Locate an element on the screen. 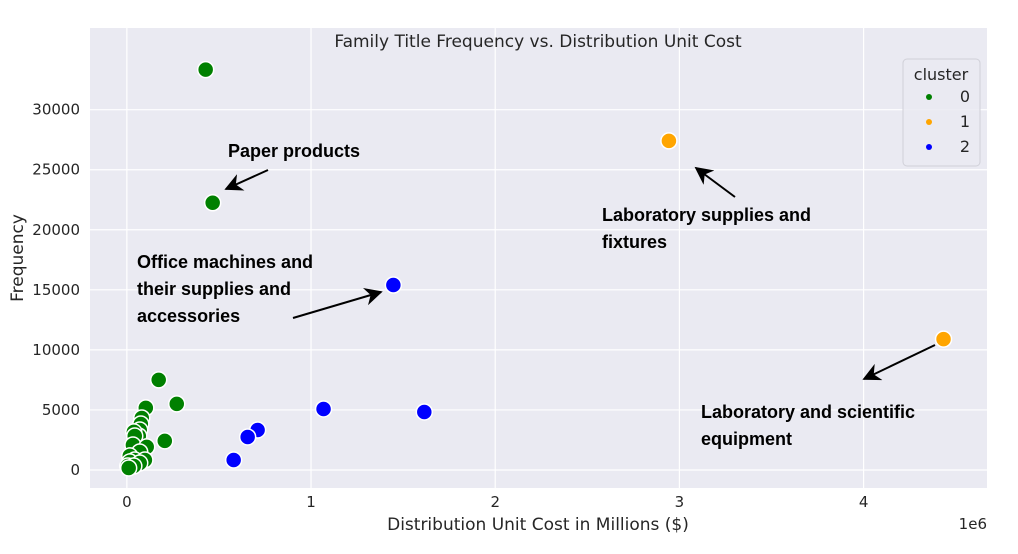 The width and height of the screenshot is (1018, 554). annotation-text: accessories is located at coordinates (188, 316).